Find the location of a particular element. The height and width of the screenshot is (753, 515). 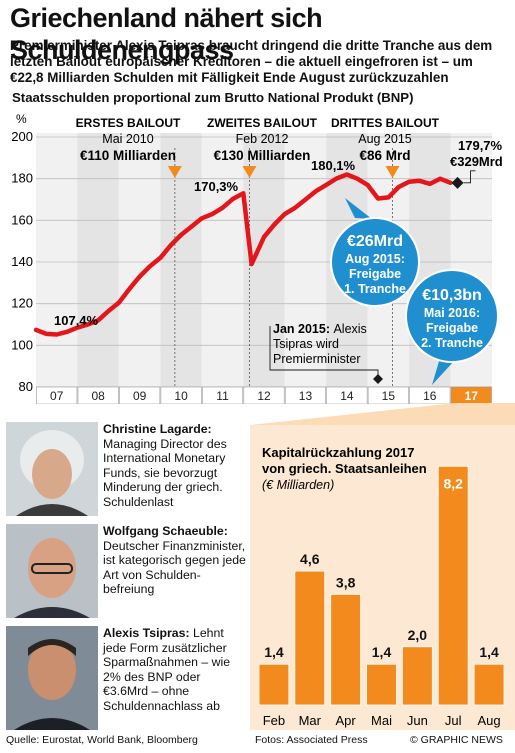

bailout-name: DRITTES BAILOUT is located at coordinates (385, 123).